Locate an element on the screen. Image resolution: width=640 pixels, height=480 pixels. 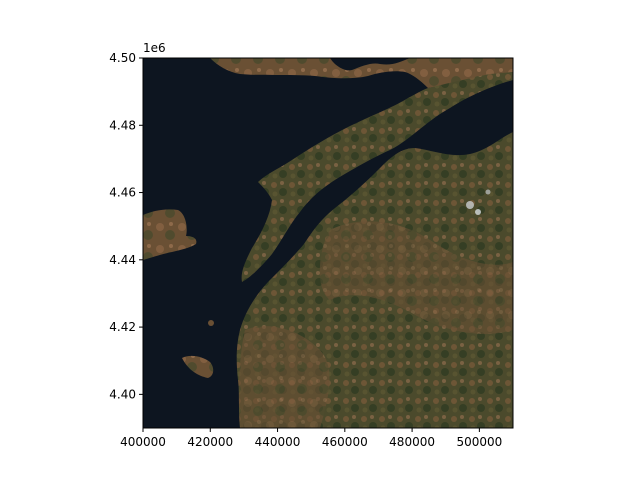
x-tick-label: 460000 is located at coordinates (345, 442).